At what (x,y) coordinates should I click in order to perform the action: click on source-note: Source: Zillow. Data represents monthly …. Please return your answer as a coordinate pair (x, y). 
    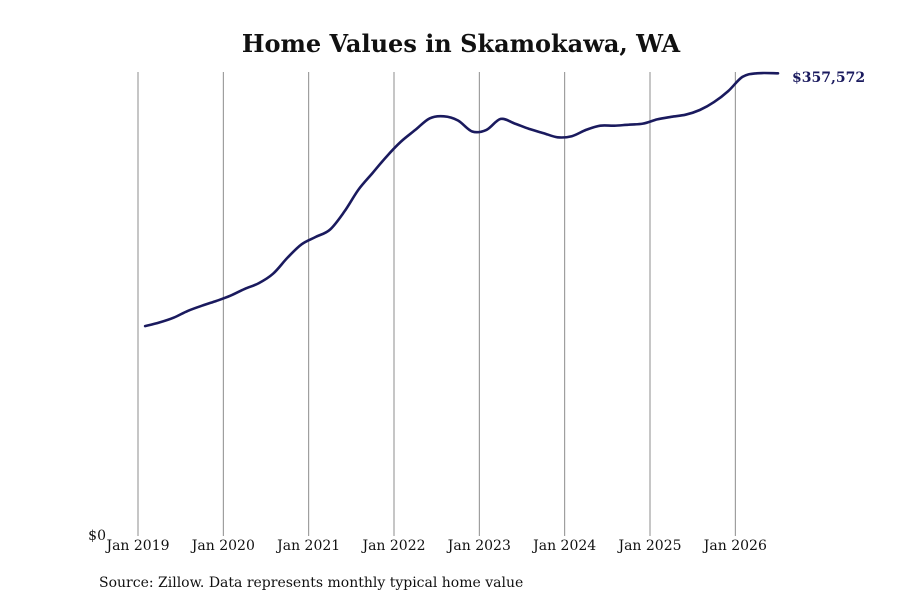
    Looking at the image, I should click on (311, 583).